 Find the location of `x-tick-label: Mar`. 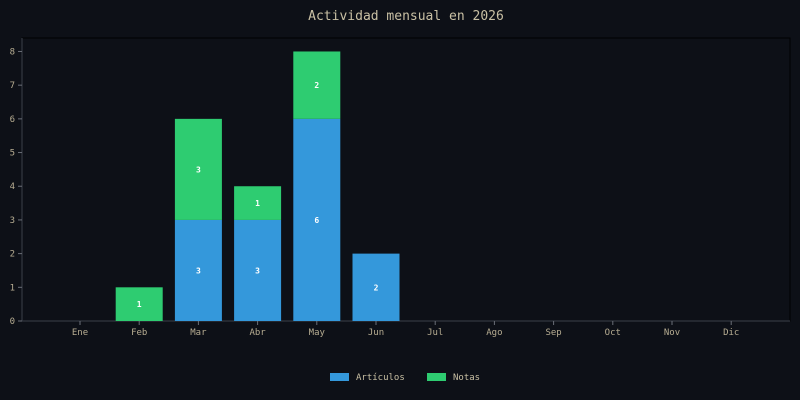

x-tick-label: Mar is located at coordinates (198, 333).